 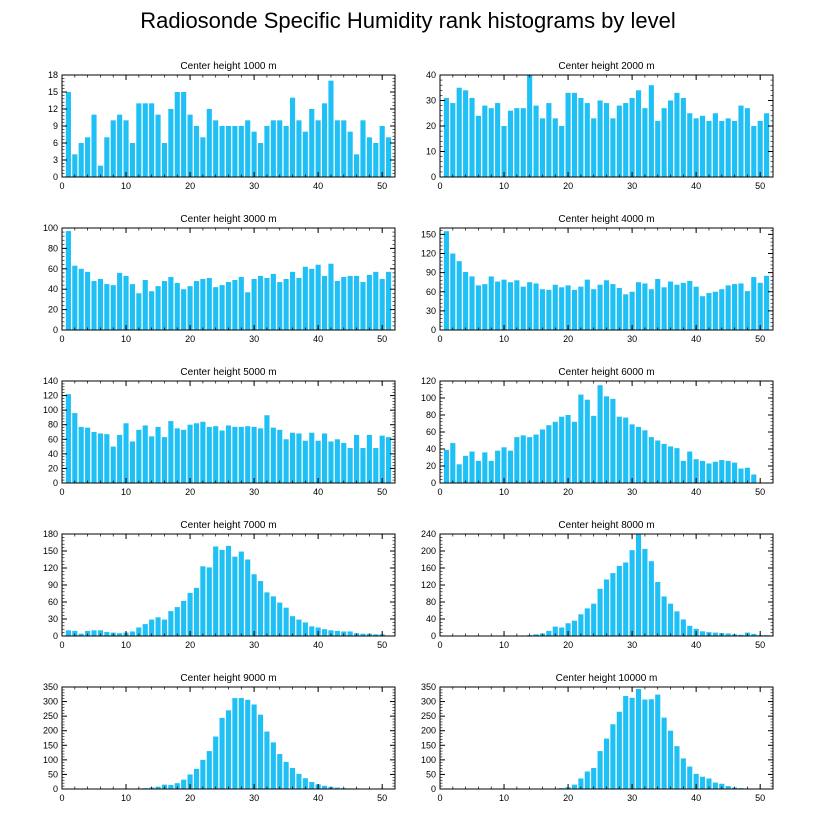 What do you see at coordinates (606, 372) in the screenshot?
I see `panel-title: Center height 6000 m` at bounding box center [606, 372].